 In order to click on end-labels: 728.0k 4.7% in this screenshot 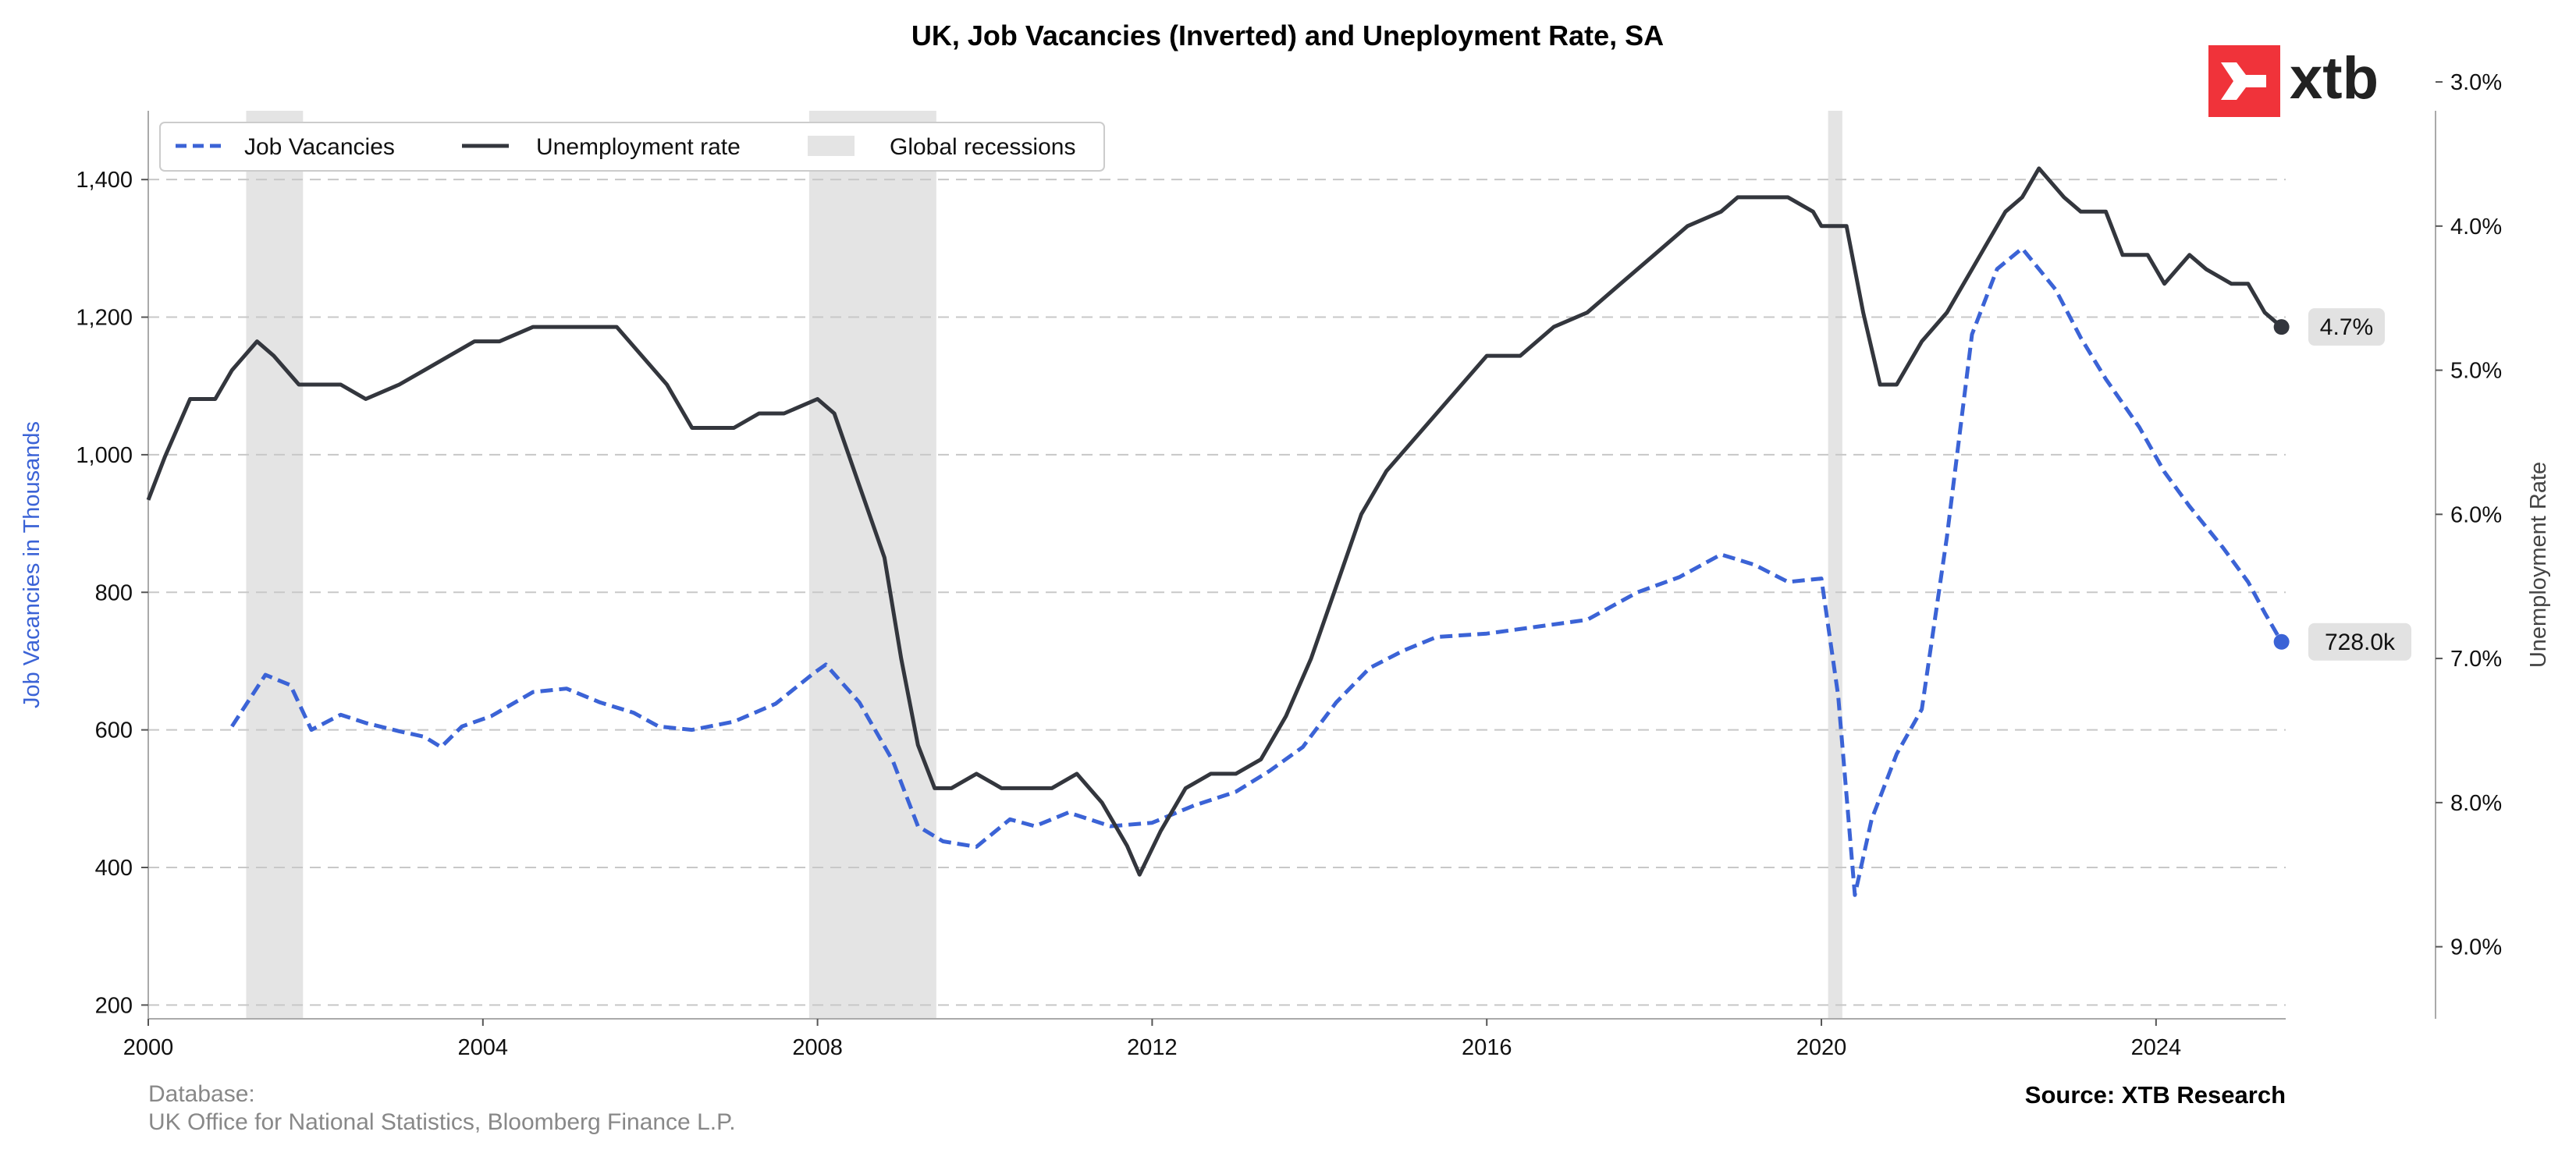, I will do `click(2342, 484)`.